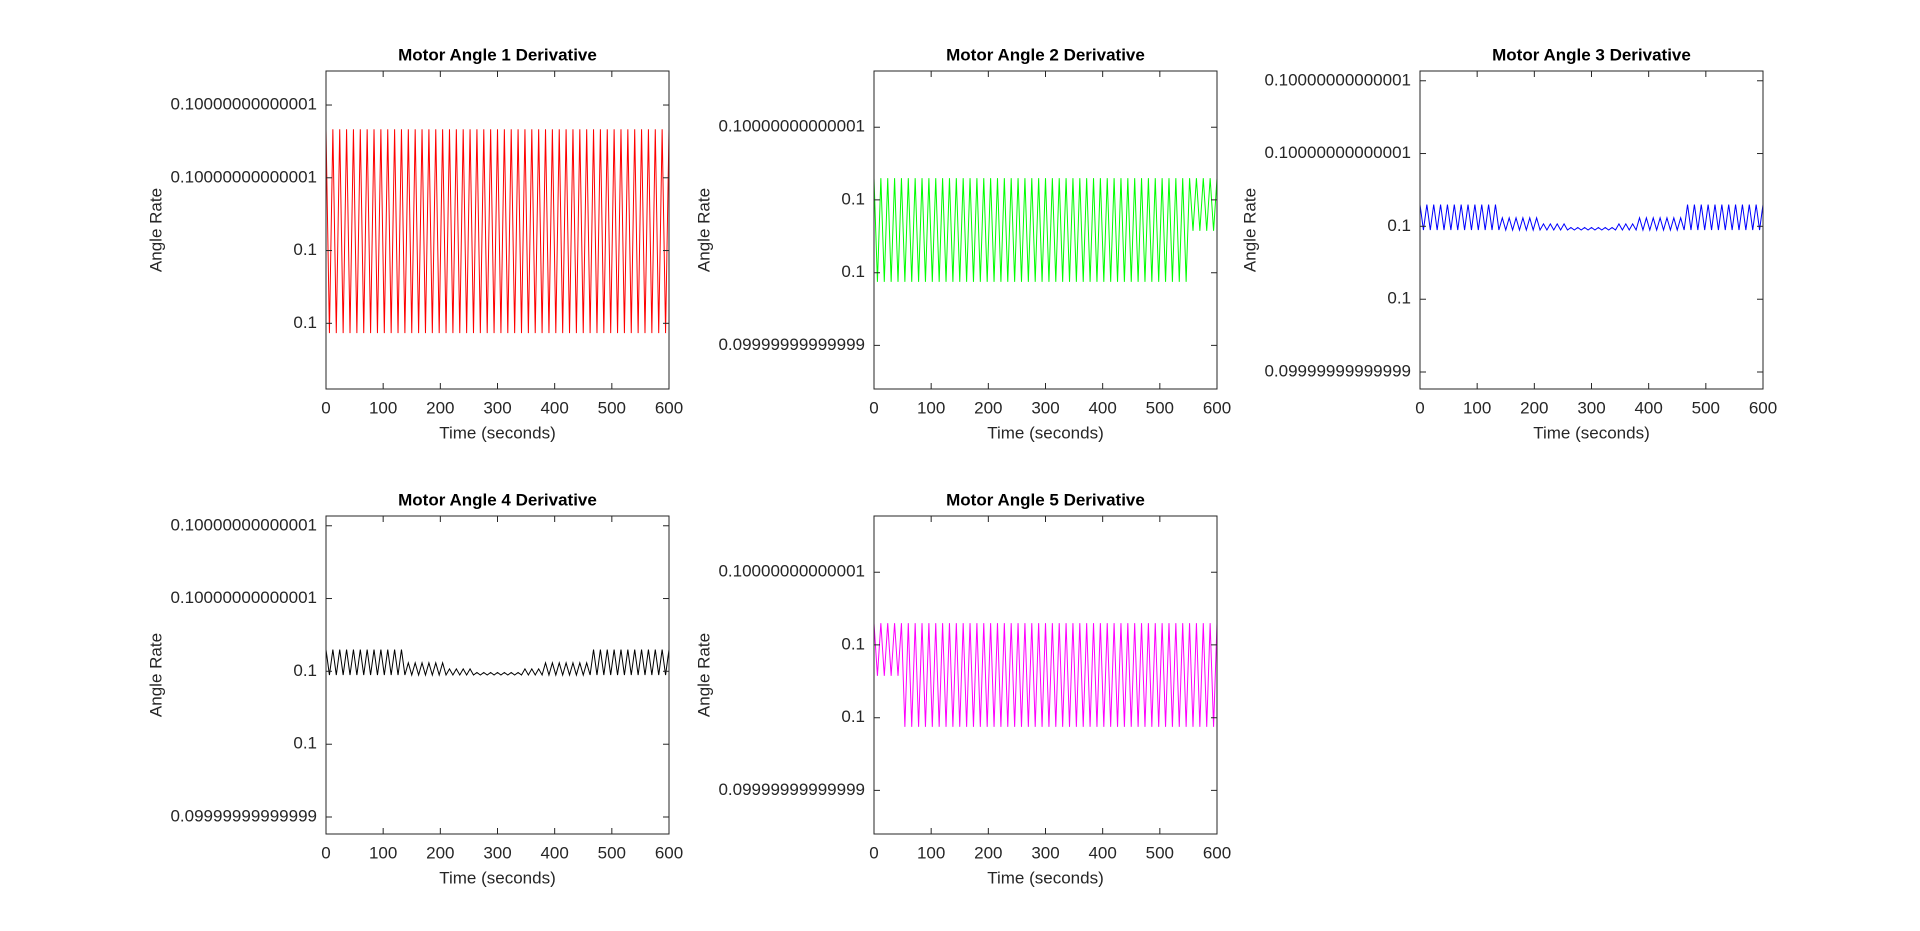 This screenshot has width=1920, height=931. Describe the element at coordinates (497, 499) in the screenshot. I see `chart-title: Motor Angle 4 Derivative` at that location.